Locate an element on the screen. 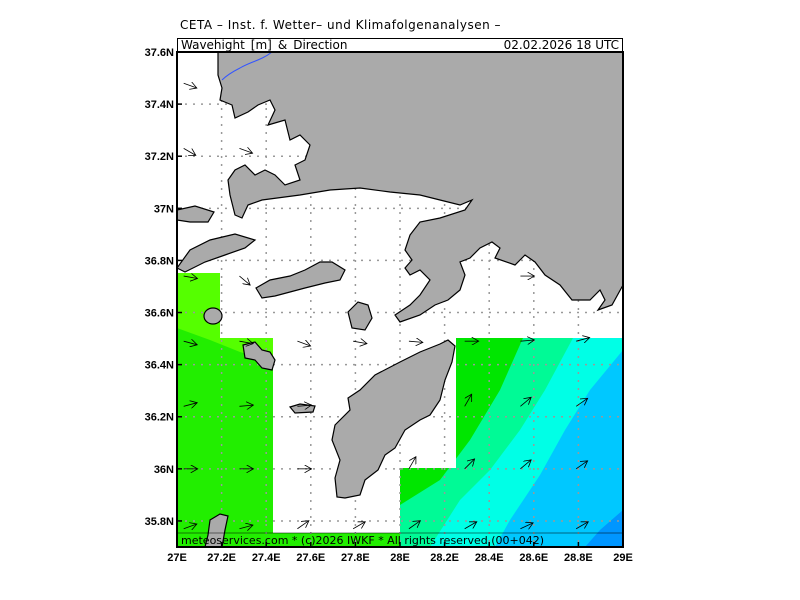  map-datetime: 02.02.2026 18 UTC is located at coordinates (561, 45).